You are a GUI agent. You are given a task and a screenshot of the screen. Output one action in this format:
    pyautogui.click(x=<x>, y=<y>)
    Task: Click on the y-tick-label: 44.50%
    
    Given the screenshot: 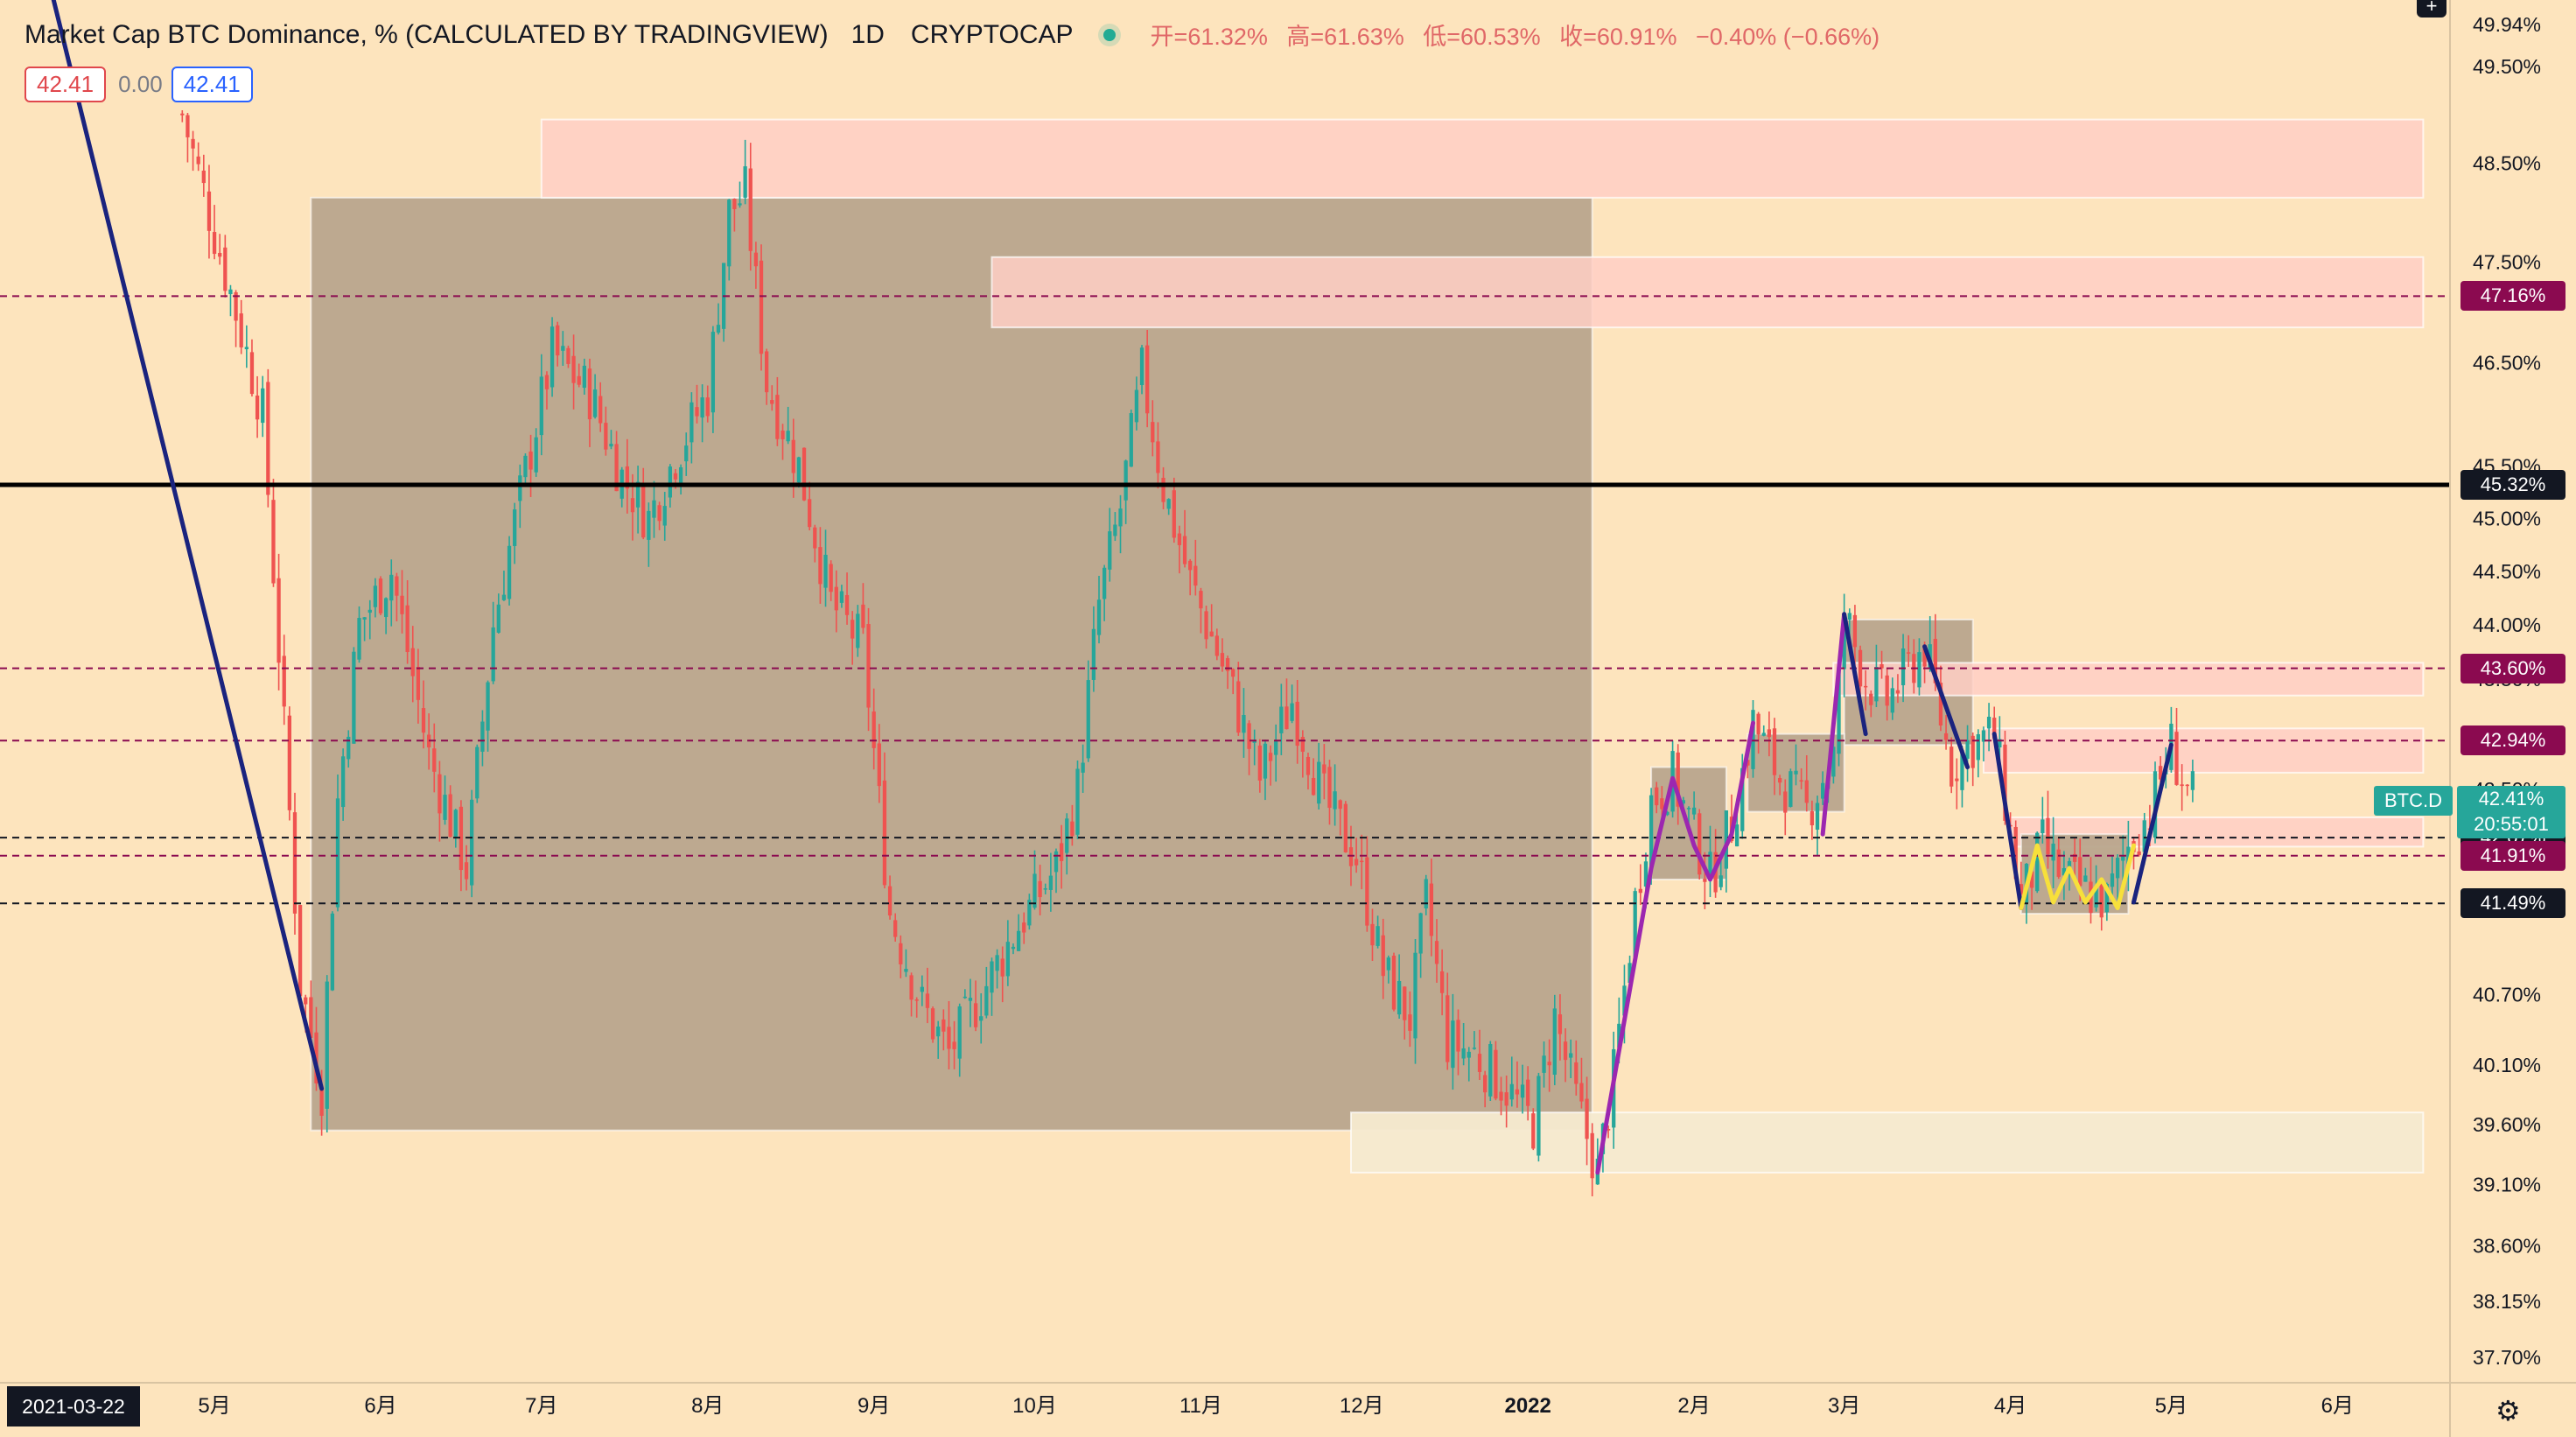 What is the action you would take?
    pyautogui.click(x=2507, y=571)
    